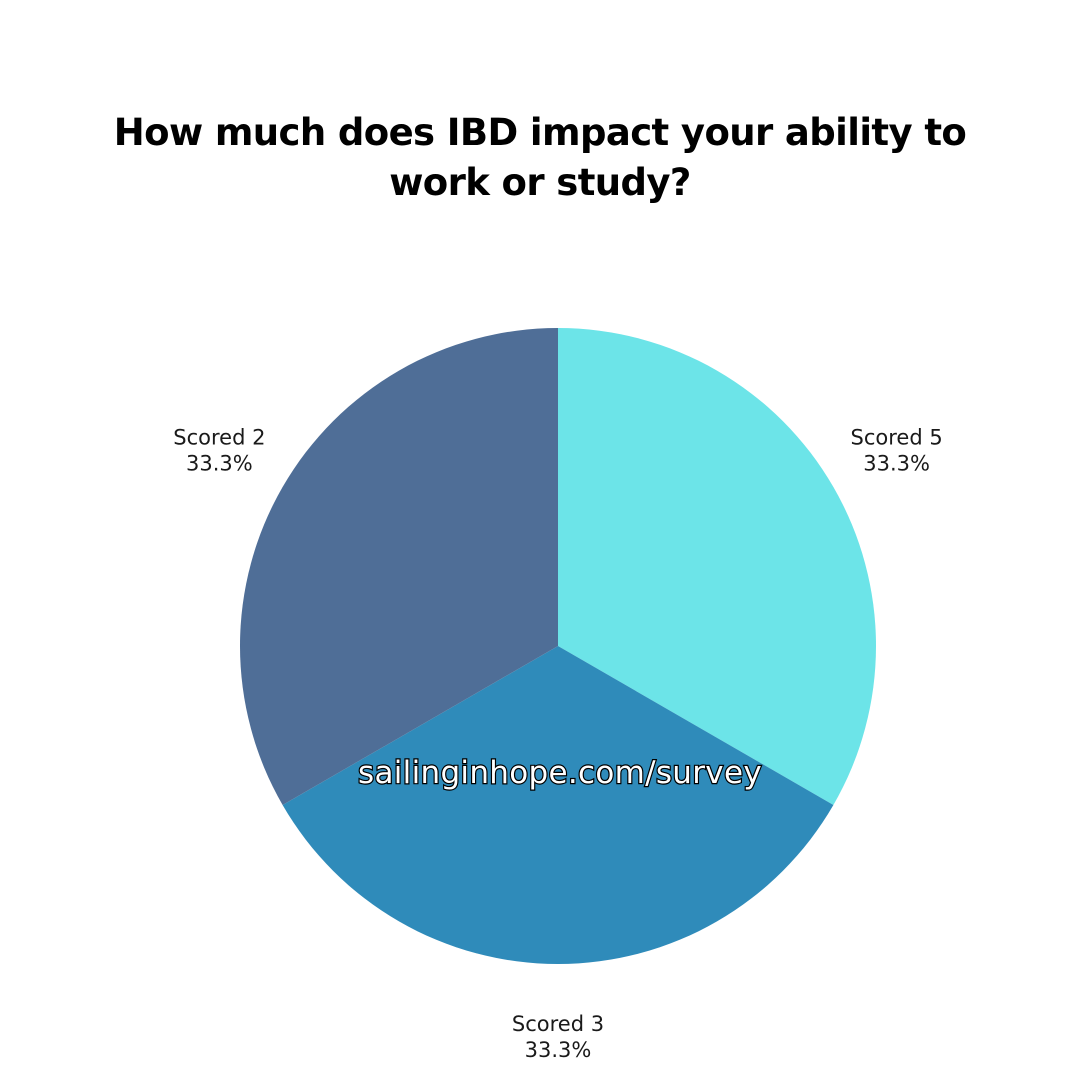 The width and height of the screenshot is (1080, 1080). What do you see at coordinates (897, 451) in the screenshot?
I see `slice-label: Scored 533.3%` at bounding box center [897, 451].